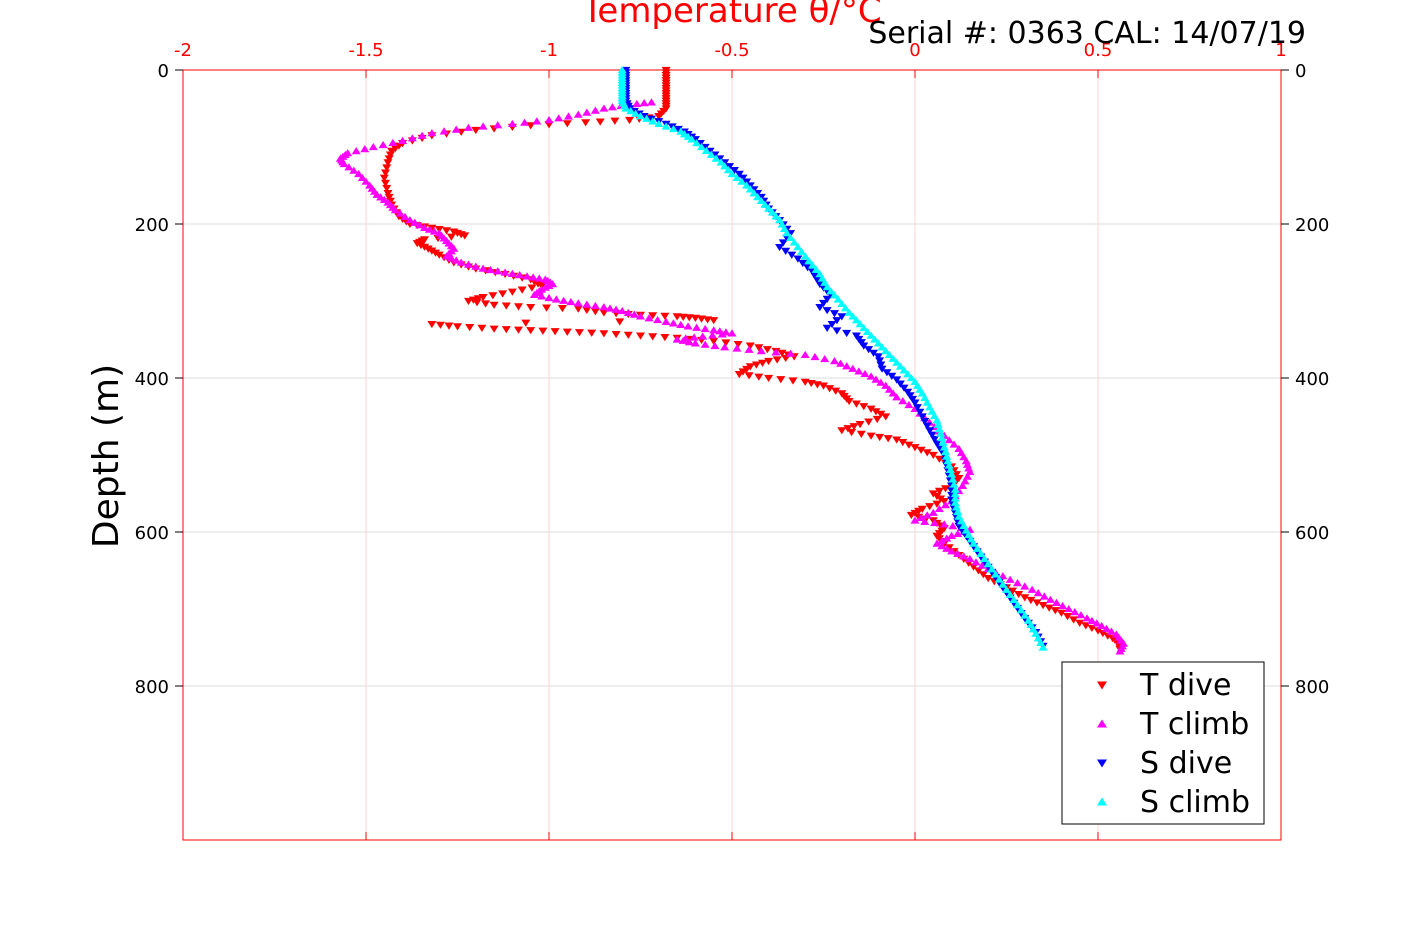 The image size is (1417, 945). Describe the element at coordinates (1194, 724) in the screenshot. I see `legend-label: T climb` at that location.